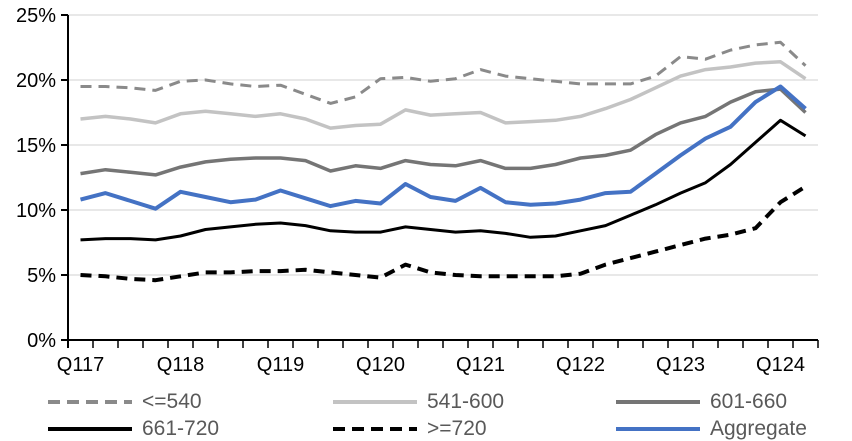 This screenshot has width=852, height=441. Describe the element at coordinates (36, 16) in the screenshot. I see `y-axis-label: 25%` at that location.